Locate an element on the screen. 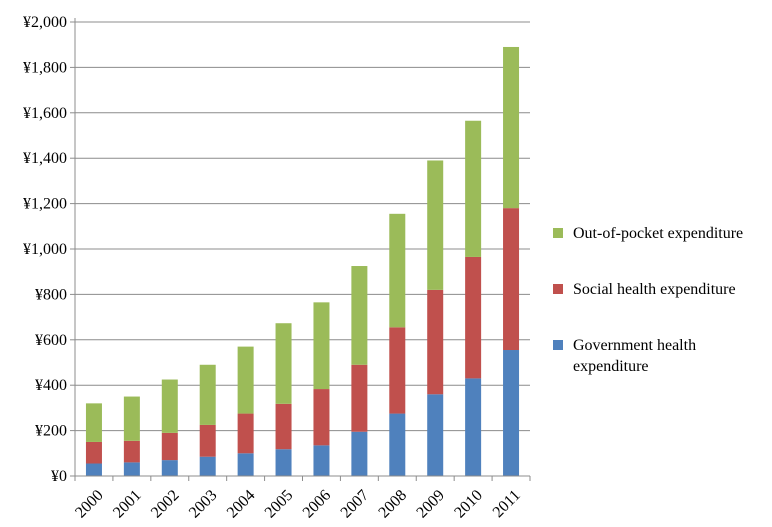 This screenshot has width=772, height=527. legend-label-government: Government health expenditure is located at coordinates (635, 356).